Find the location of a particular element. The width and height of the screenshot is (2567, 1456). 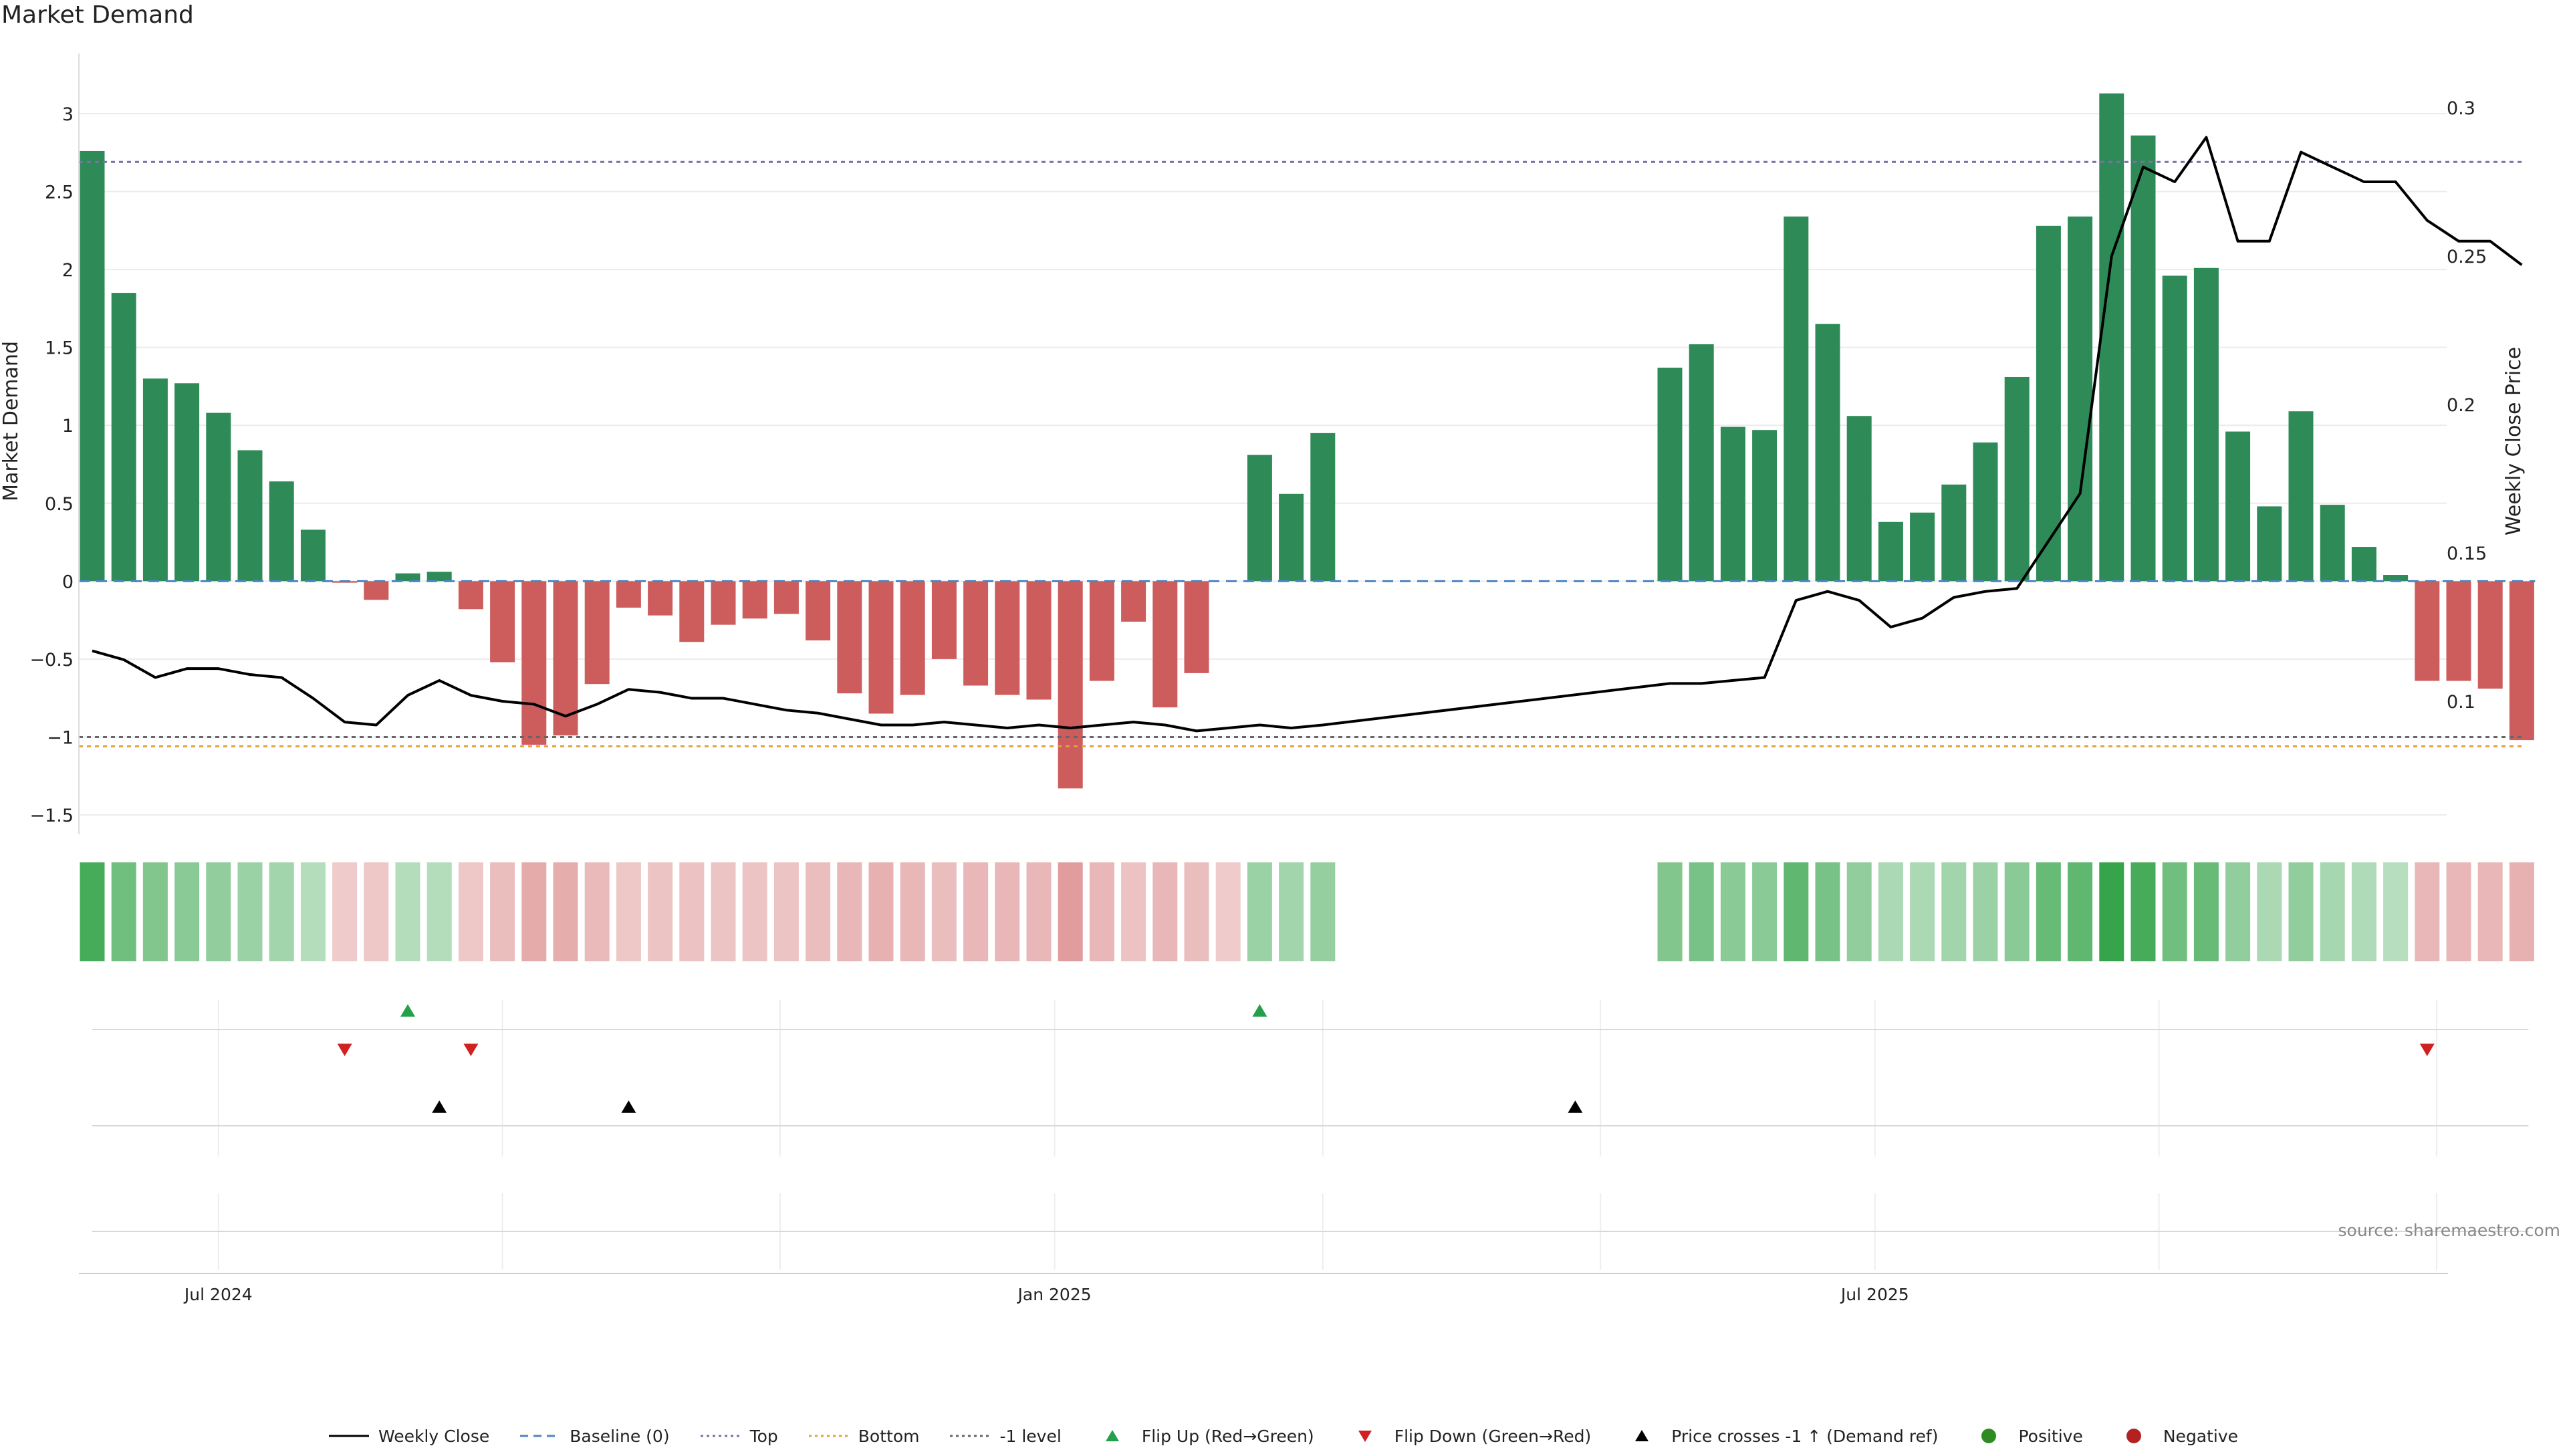

legend-item: Price crosses -1 ↑ (Demand ref) is located at coordinates (1780, 1436).